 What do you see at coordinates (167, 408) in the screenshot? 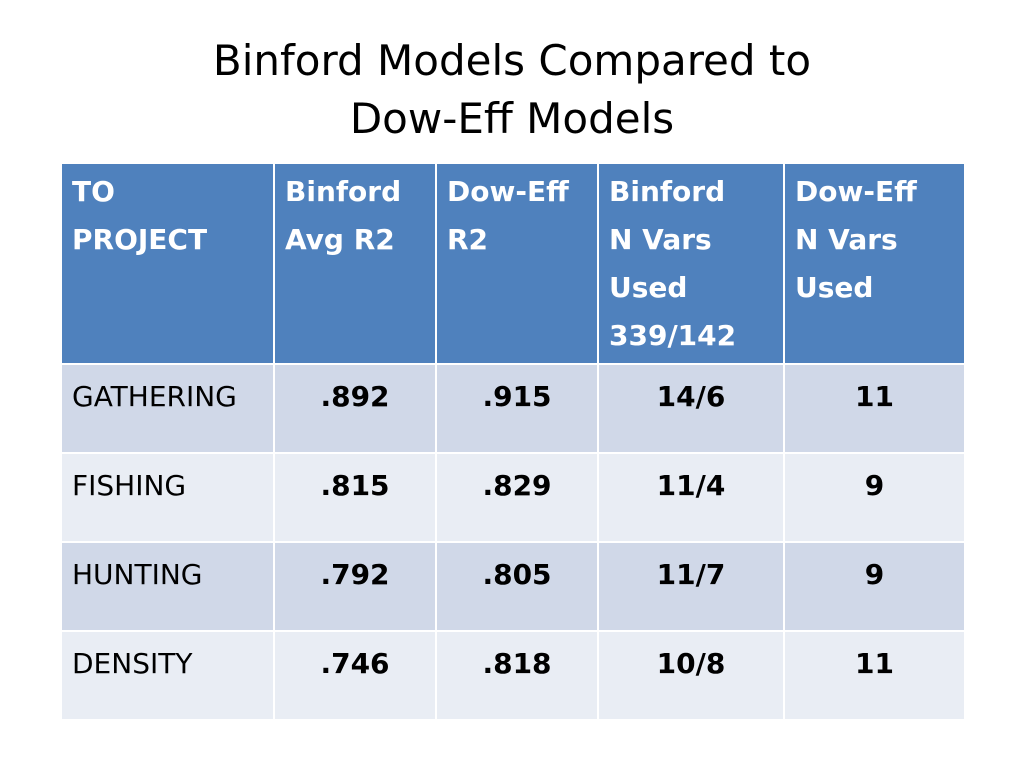
I see `row-label: GATHERING` at bounding box center [167, 408].